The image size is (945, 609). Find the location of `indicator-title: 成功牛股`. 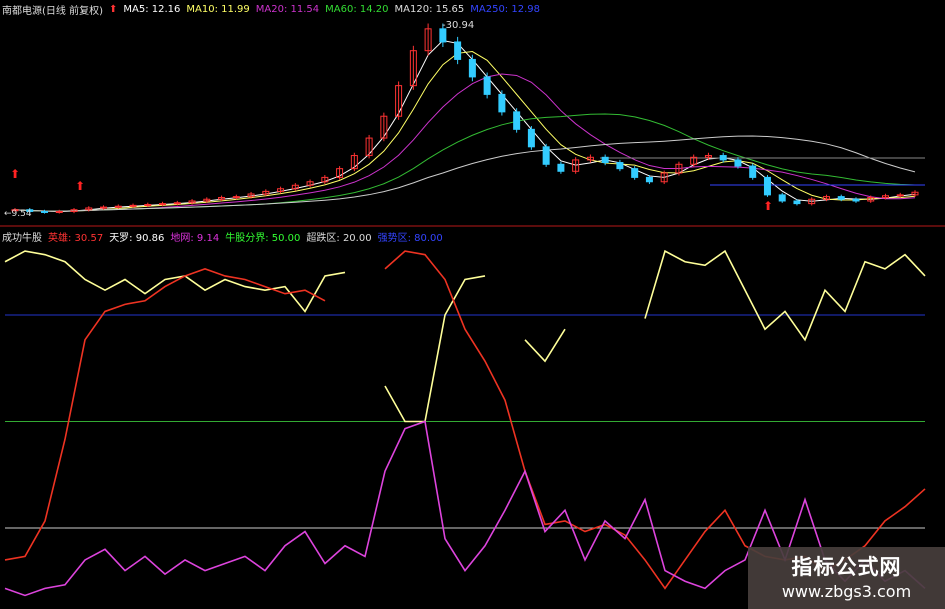

indicator-title: 成功牛股 is located at coordinates (22, 238).